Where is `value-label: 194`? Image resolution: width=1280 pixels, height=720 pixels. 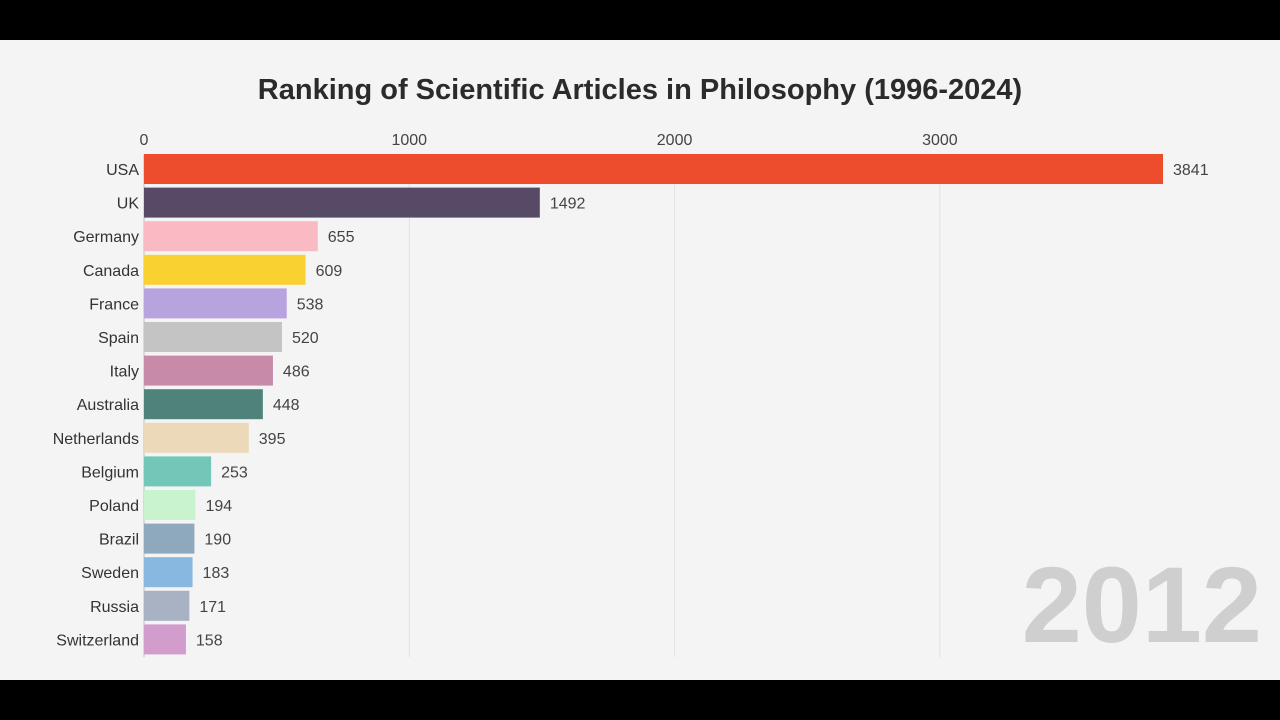
value-label: 194 is located at coordinates (218, 506).